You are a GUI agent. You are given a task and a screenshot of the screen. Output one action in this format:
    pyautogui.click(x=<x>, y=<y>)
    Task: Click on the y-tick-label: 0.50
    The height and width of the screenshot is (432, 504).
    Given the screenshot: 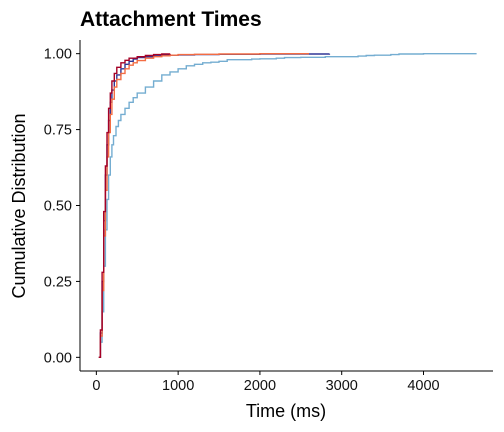 What is the action you would take?
    pyautogui.click(x=58, y=207)
    